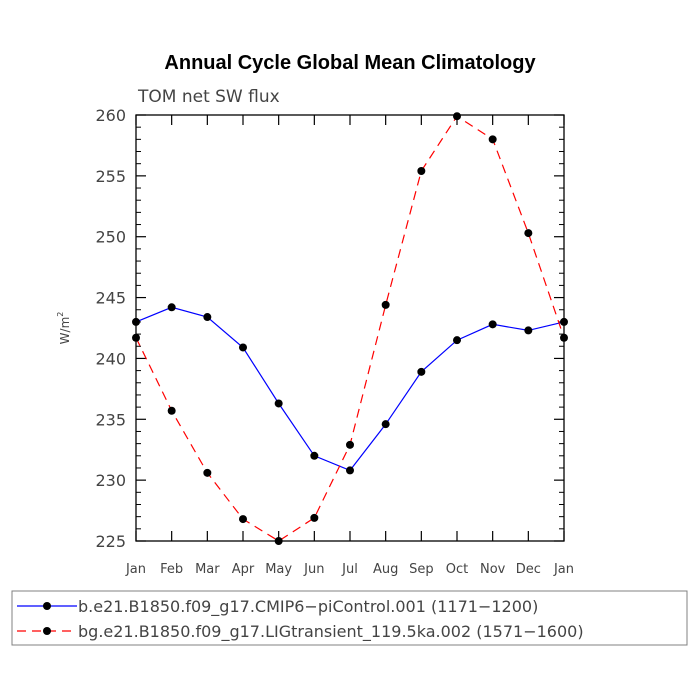 The image size is (700, 700). What do you see at coordinates (110, 237) in the screenshot?
I see `y-tick-label: 250` at bounding box center [110, 237].